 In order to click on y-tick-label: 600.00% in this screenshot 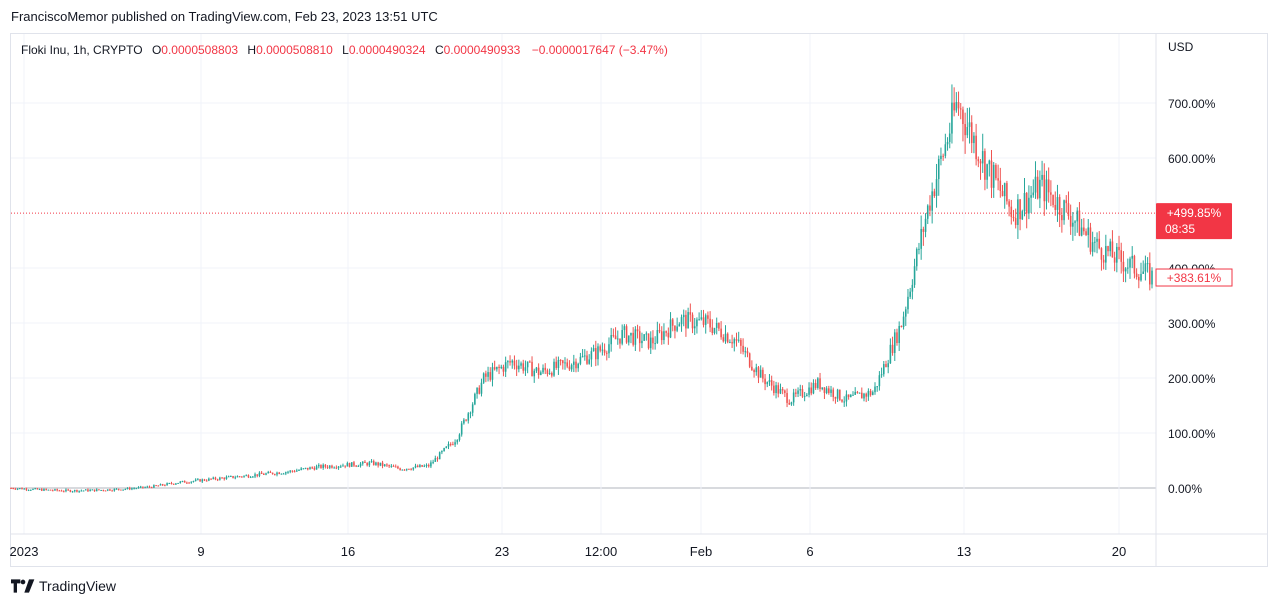, I will do `click(1192, 159)`.